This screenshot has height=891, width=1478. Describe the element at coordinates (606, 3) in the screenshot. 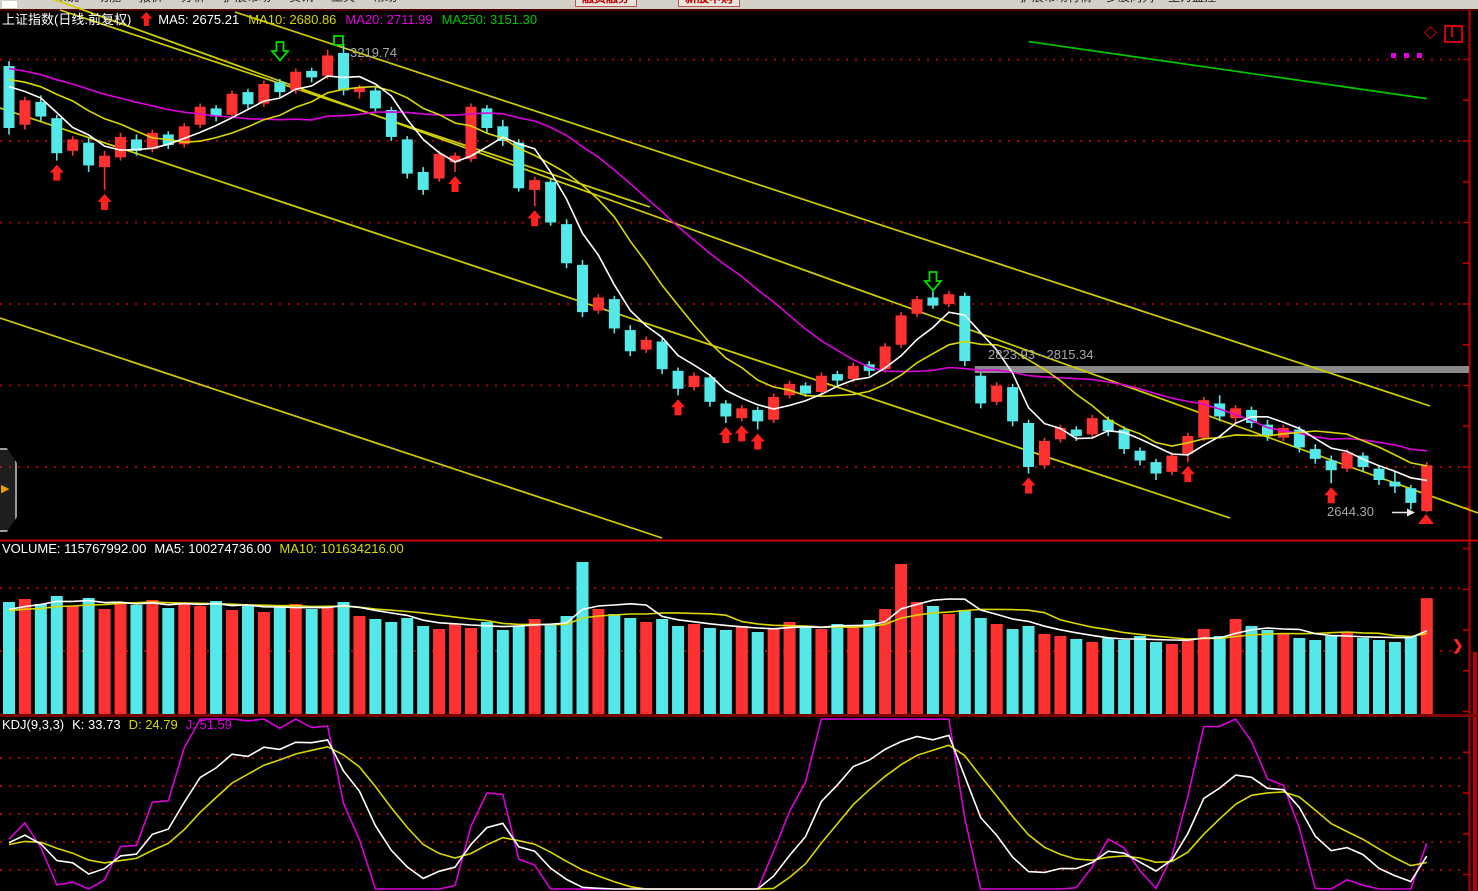

I see `toolbar-red-button-0: 融资融券` at that location.